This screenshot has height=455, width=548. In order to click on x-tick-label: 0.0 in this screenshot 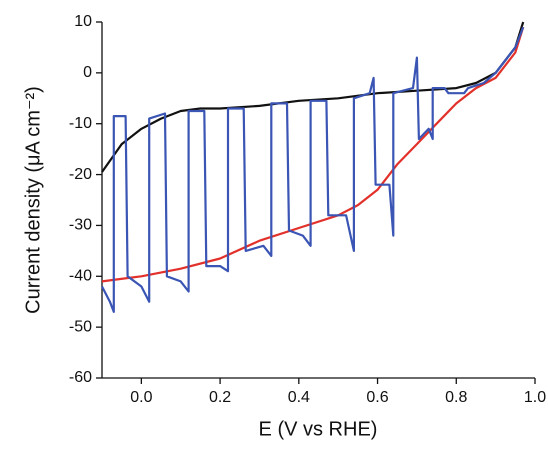, I will do `click(141, 397)`.